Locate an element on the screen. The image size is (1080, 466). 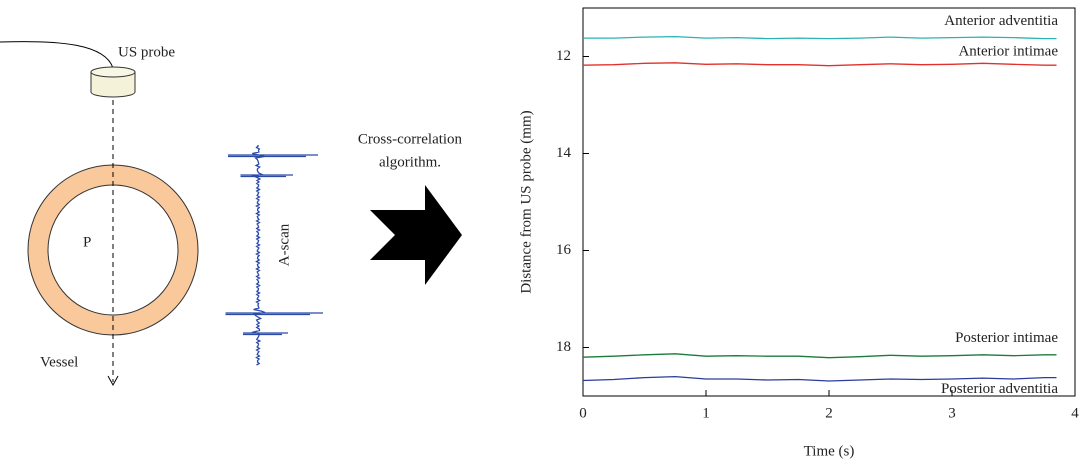
x-tick-label: 0 is located at coordinates (583, 413).